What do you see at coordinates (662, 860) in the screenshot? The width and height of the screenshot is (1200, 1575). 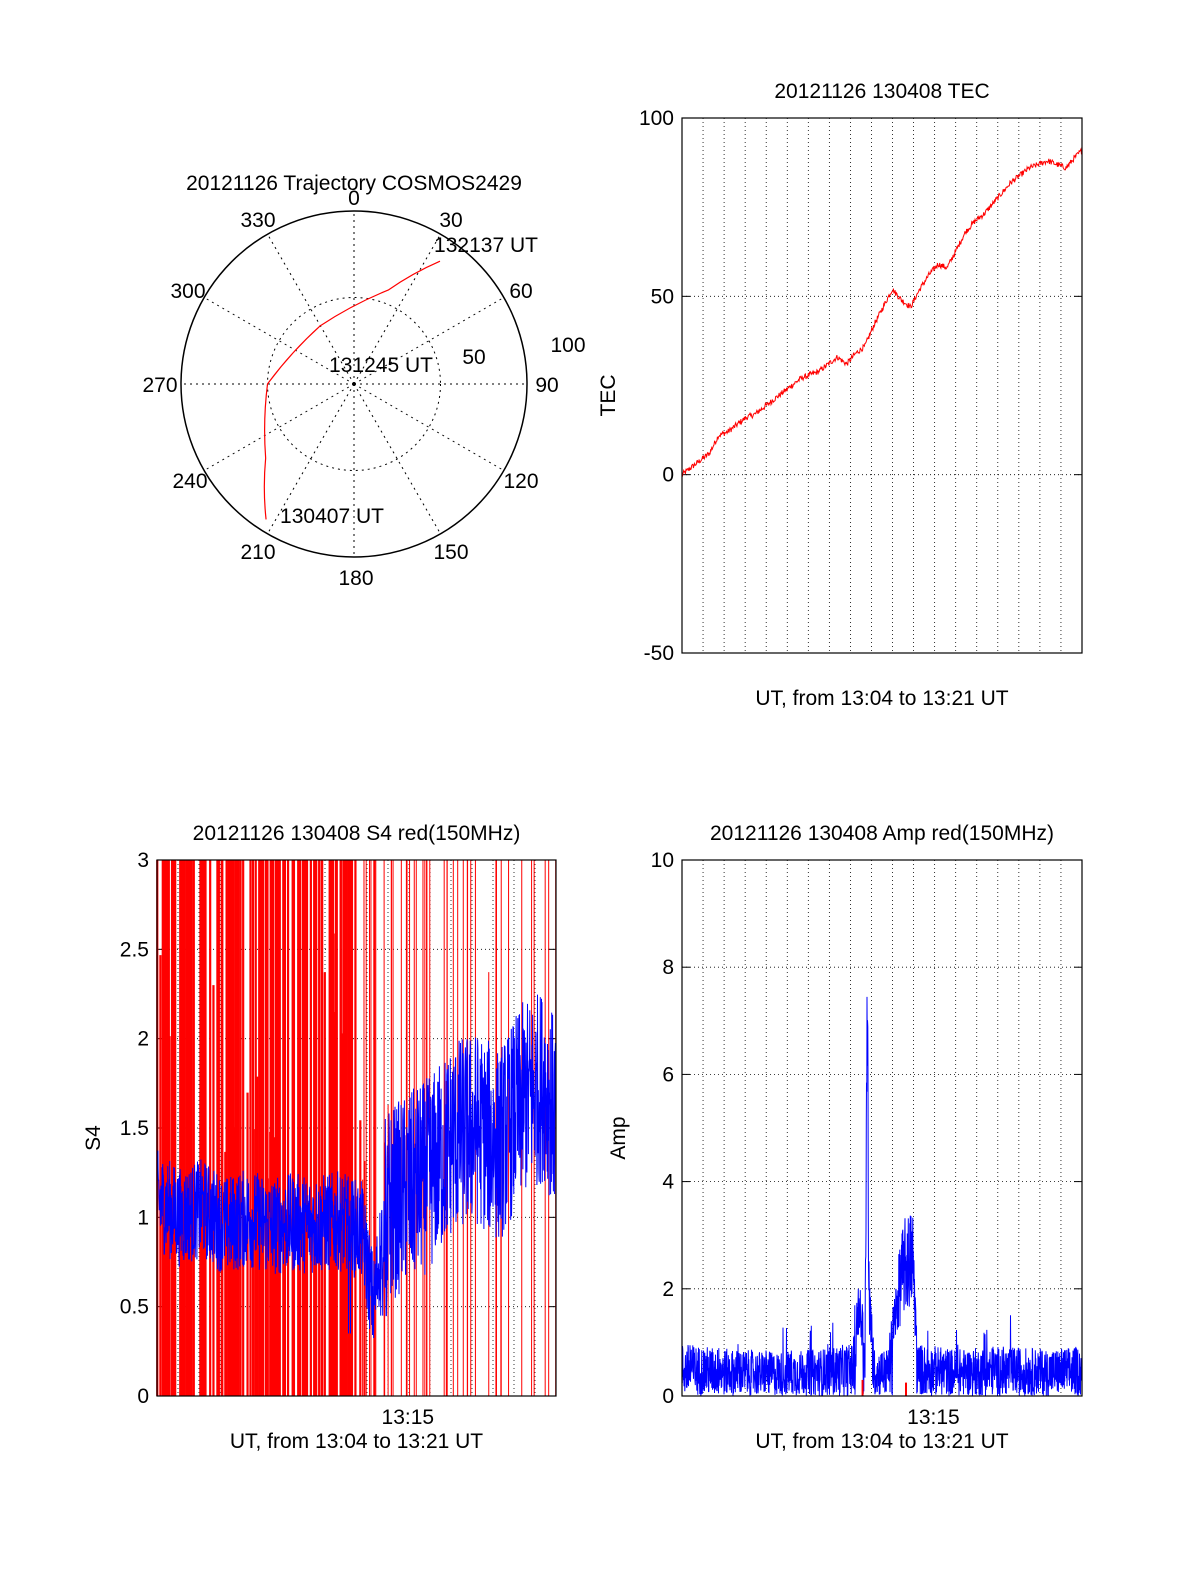 I see `y-tick-label: 10` at bounding box center [662, 860].